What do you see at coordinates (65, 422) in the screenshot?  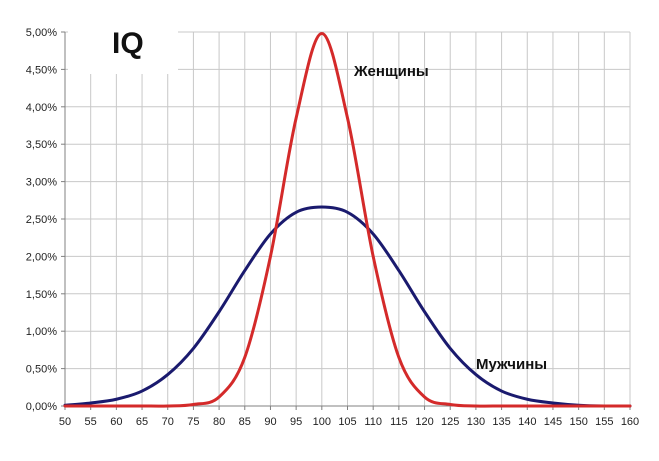 I see `x-tick-label: 50` at bounding box center [65, 422].